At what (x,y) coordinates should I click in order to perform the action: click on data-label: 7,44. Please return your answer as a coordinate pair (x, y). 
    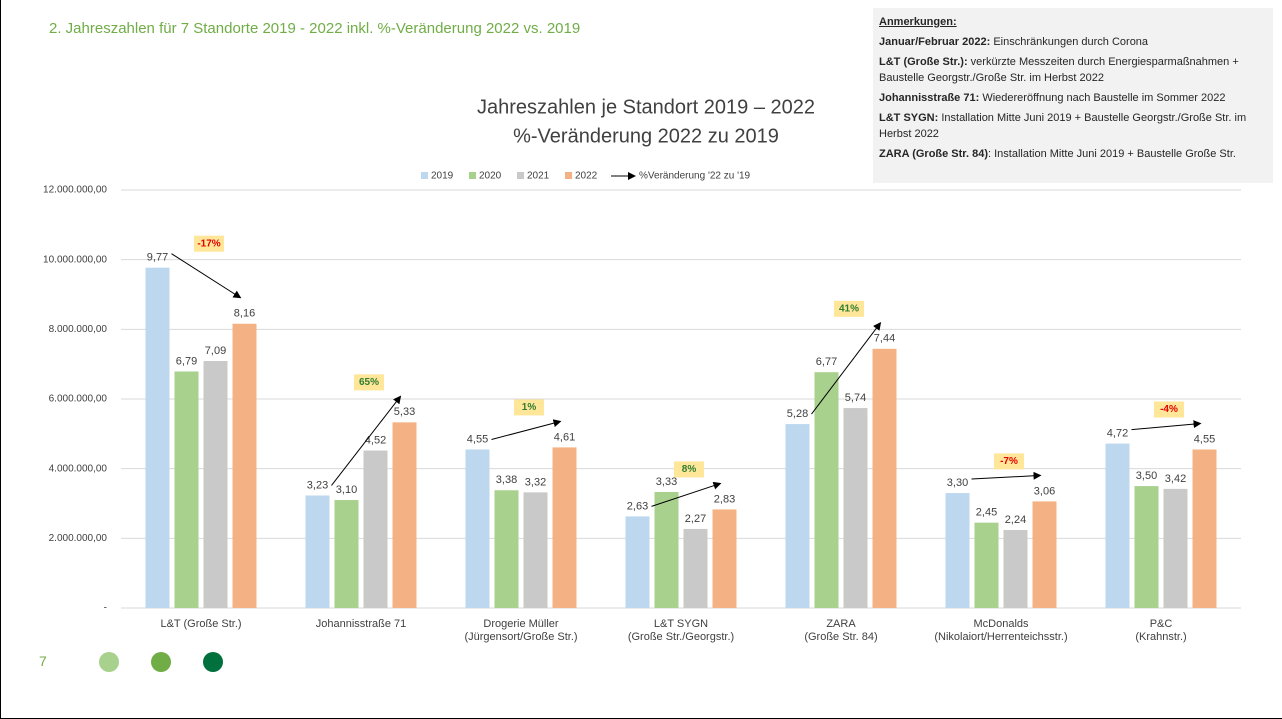
    Looking at the image, I should click on (884, 339).